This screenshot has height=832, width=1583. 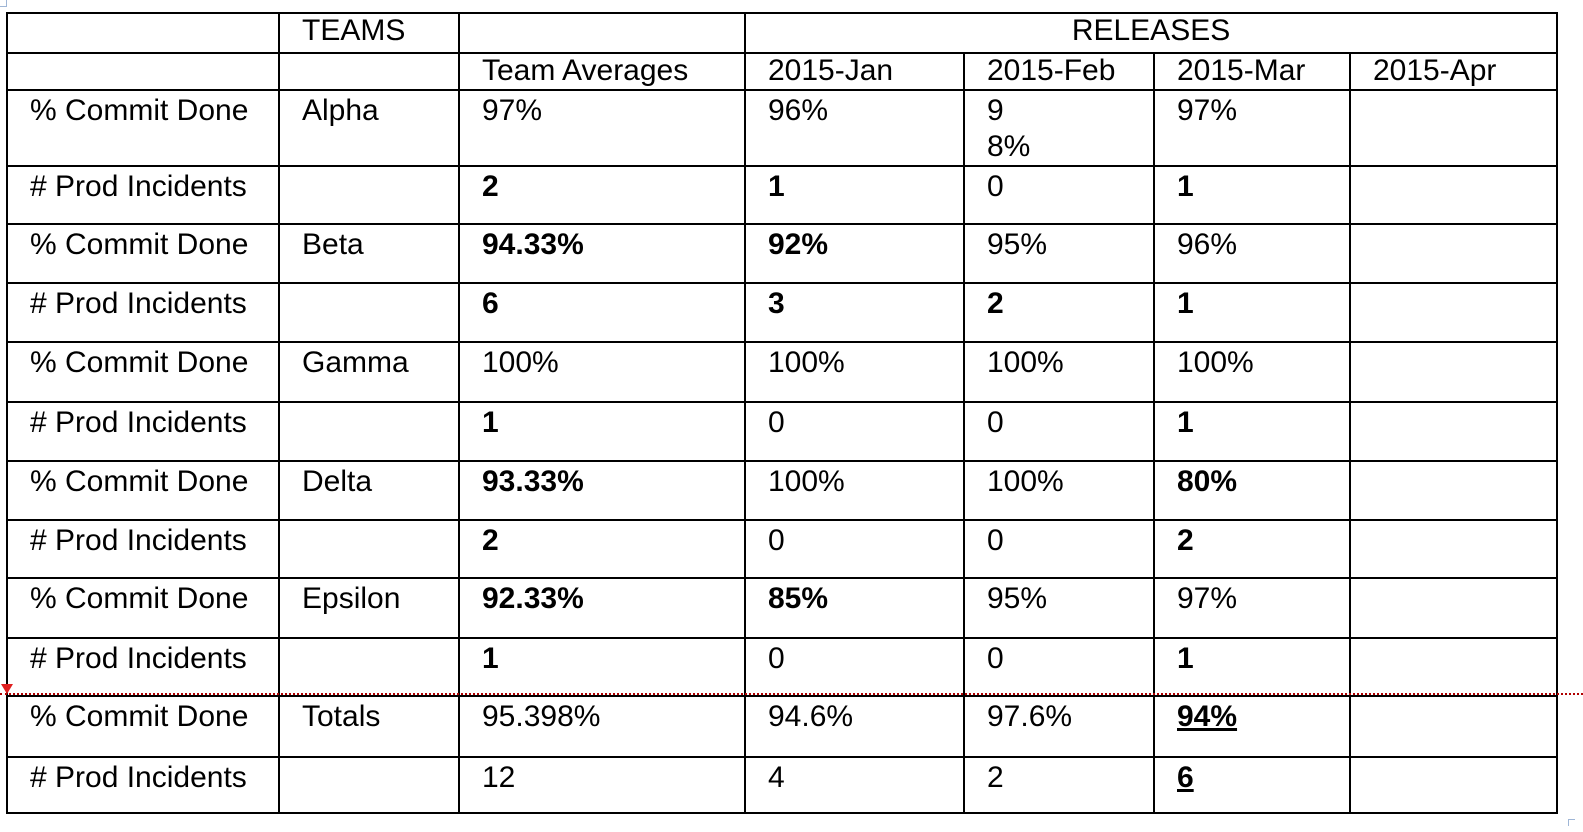 I want to click on table-row: % Commit Done Beta 94.33% 92% 95% 96%, so click(x=782, y=253).